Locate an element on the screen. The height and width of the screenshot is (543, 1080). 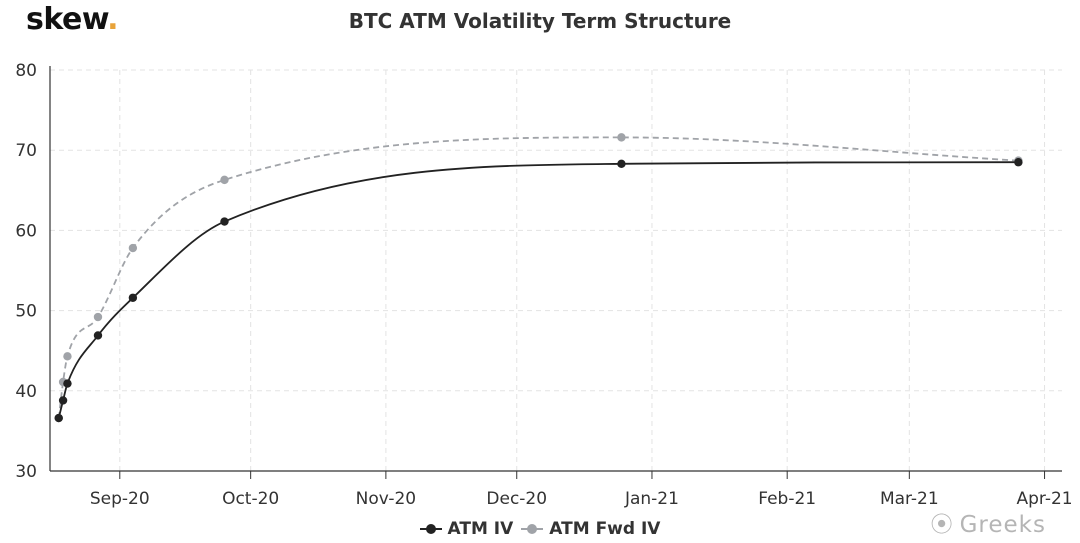
y-tick-label: 30 is located at coordinates (26, 472).